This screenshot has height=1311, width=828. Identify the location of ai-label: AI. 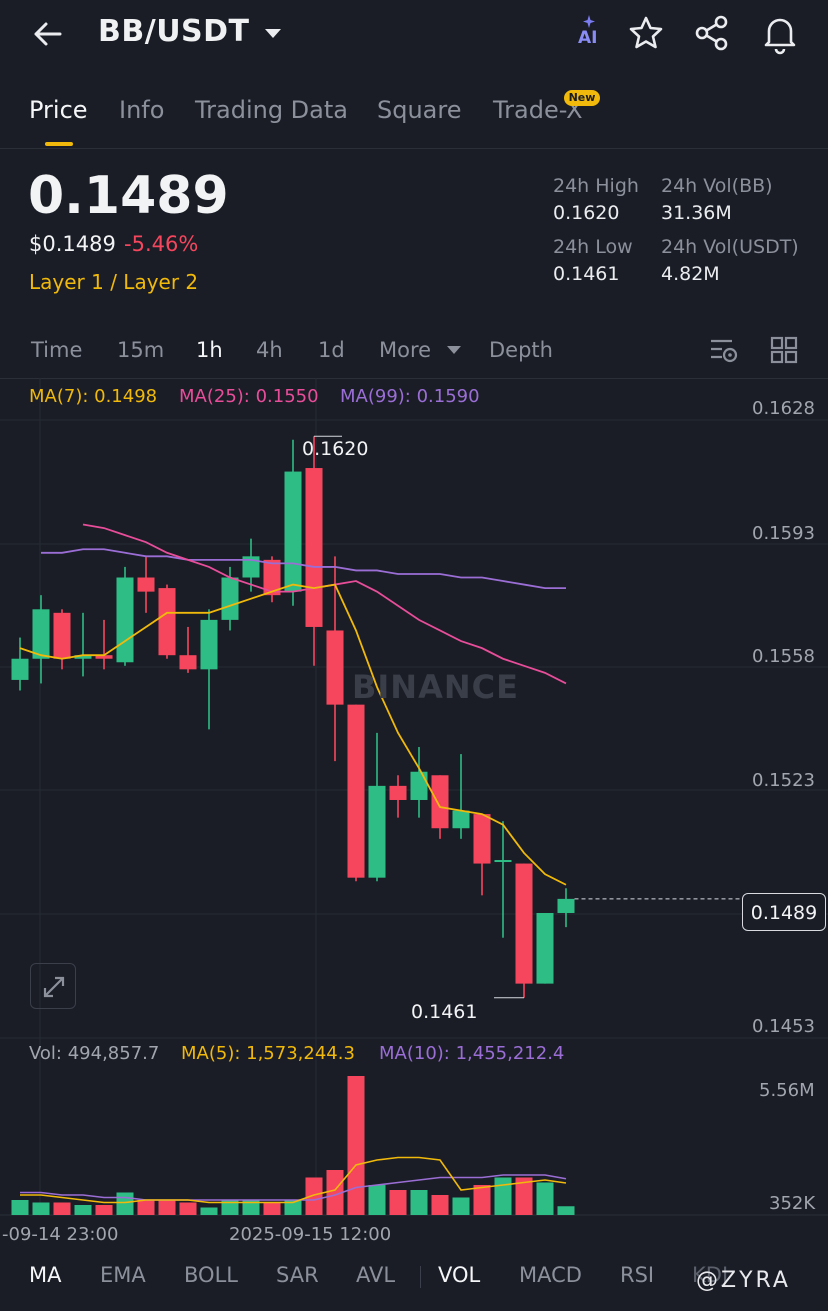
(588, 38).